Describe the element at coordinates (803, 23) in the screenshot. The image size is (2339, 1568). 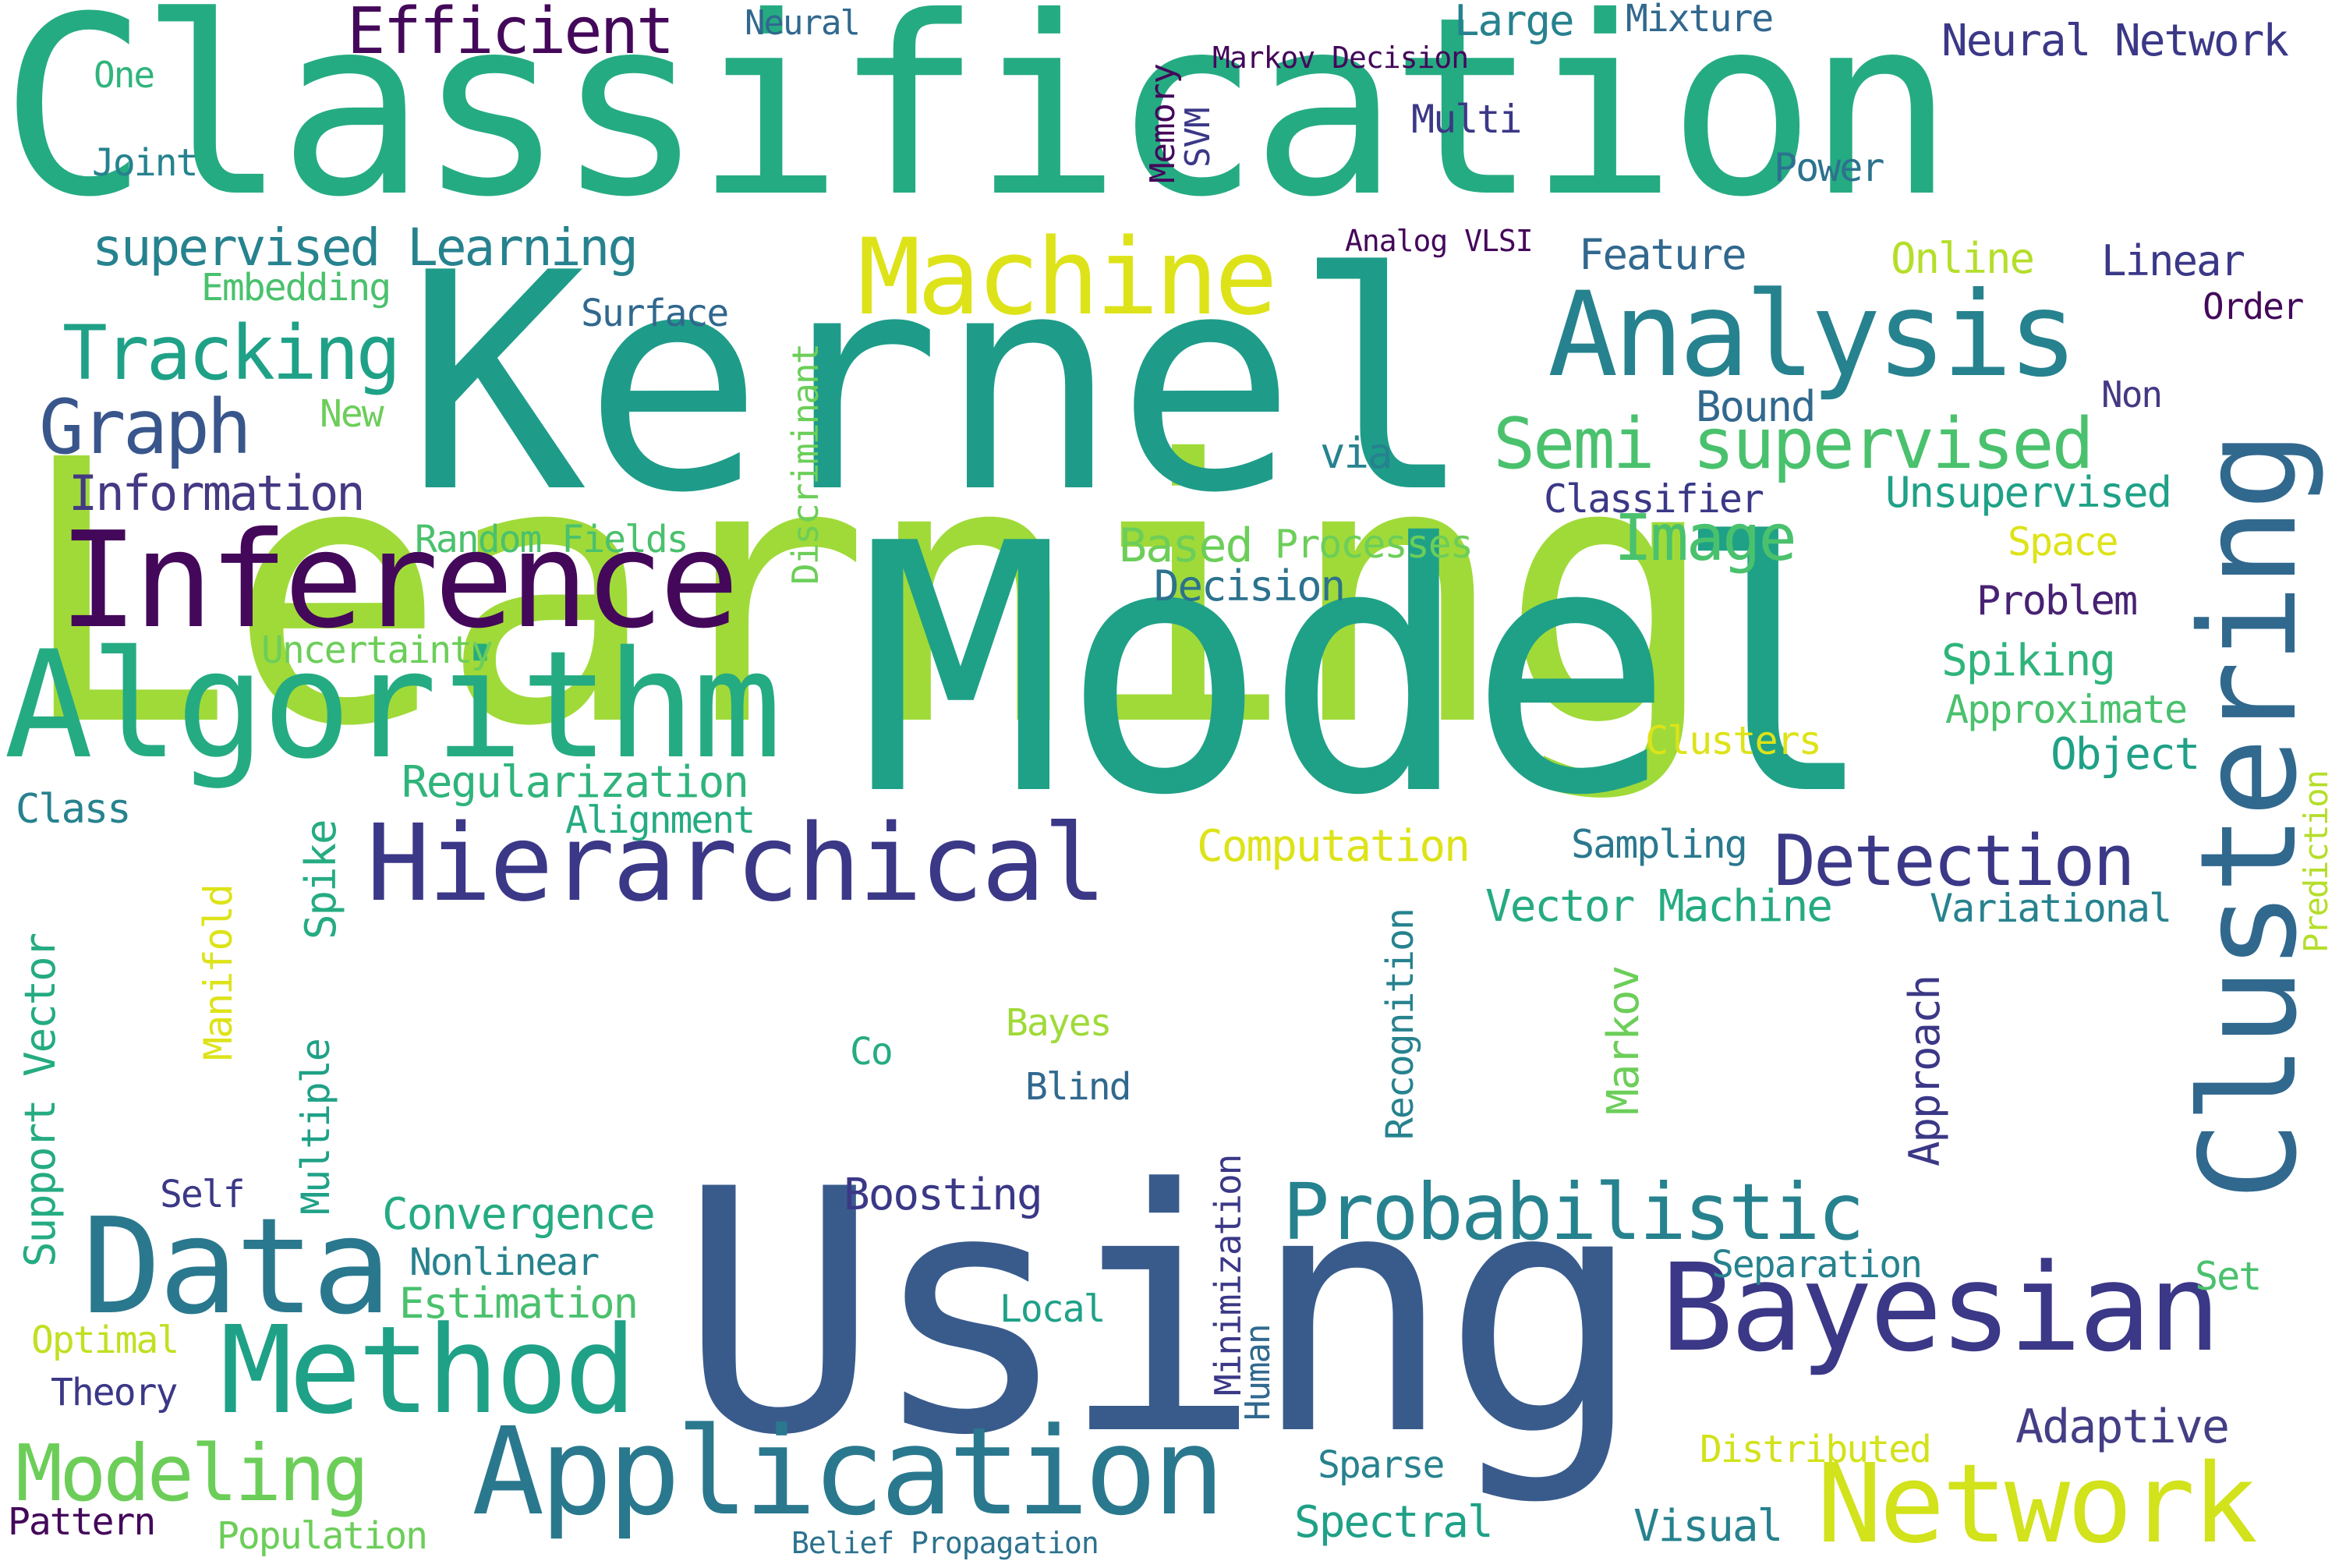
I see `word: Neural` at that location.